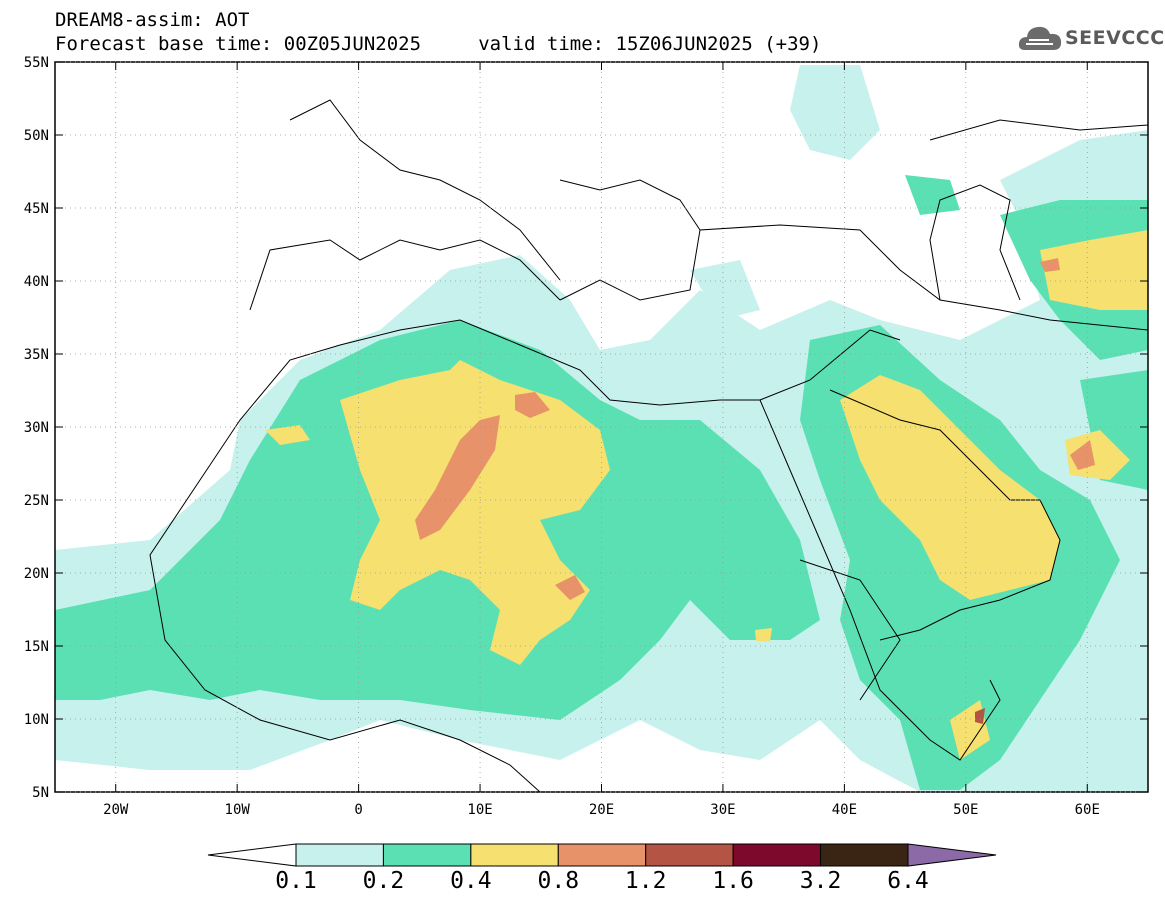 Image resolution: width=1165 pixels, height=905 pixels. I want to click on colorbar-label: 0.1, so click(296, 881).